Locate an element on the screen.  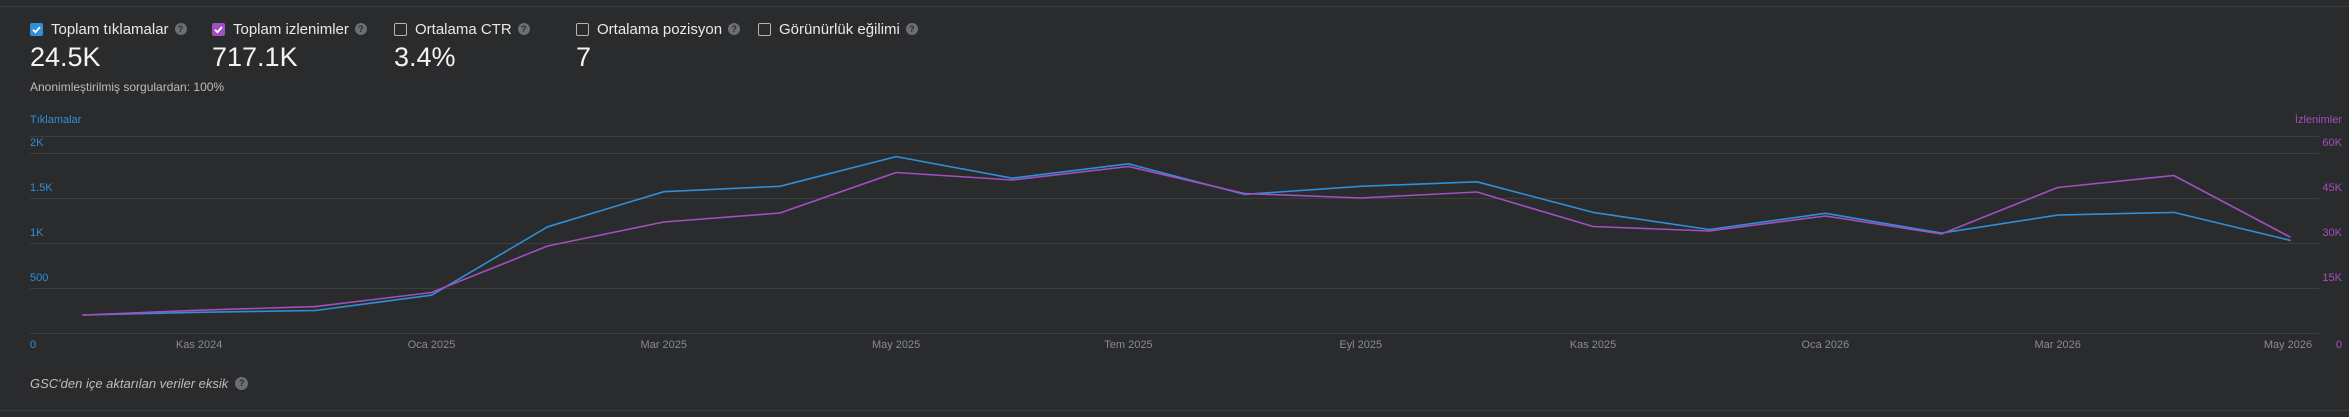
metric-value: 3.4% is located at coordinates (425, 57).